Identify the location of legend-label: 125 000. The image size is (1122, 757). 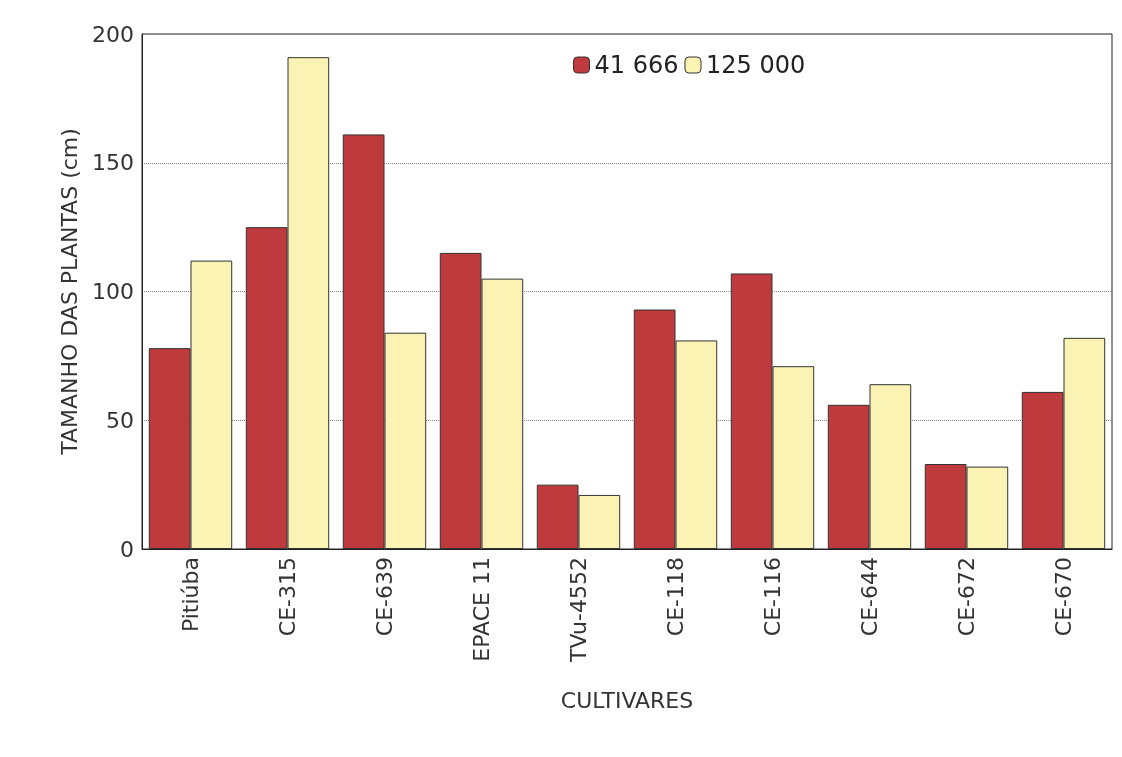
(755, 65).